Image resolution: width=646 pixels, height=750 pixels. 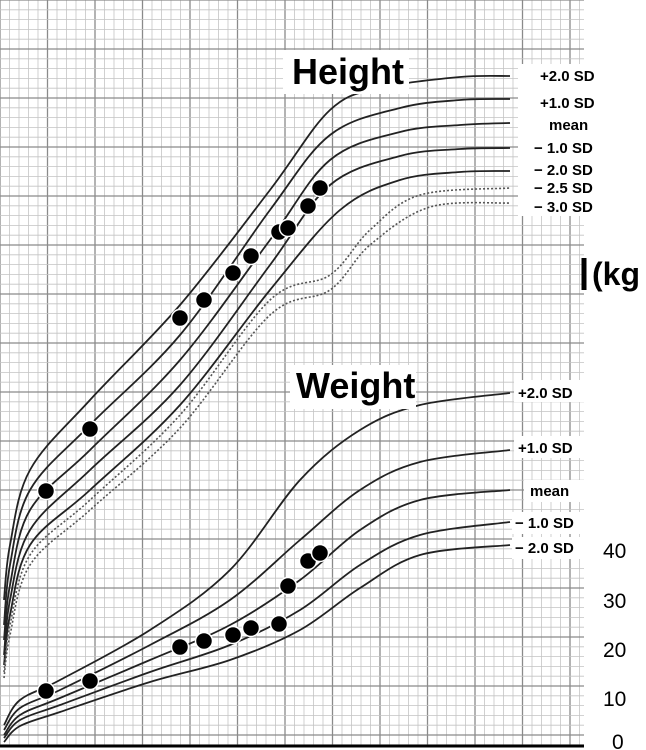 I want to click on weight-label-bg-minus1, so click(x=552, y=523).